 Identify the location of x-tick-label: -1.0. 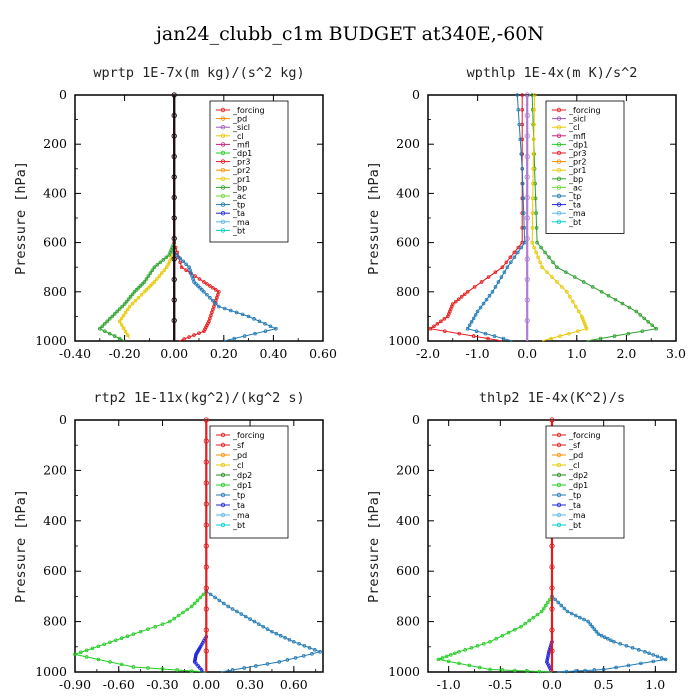
(478, 353).